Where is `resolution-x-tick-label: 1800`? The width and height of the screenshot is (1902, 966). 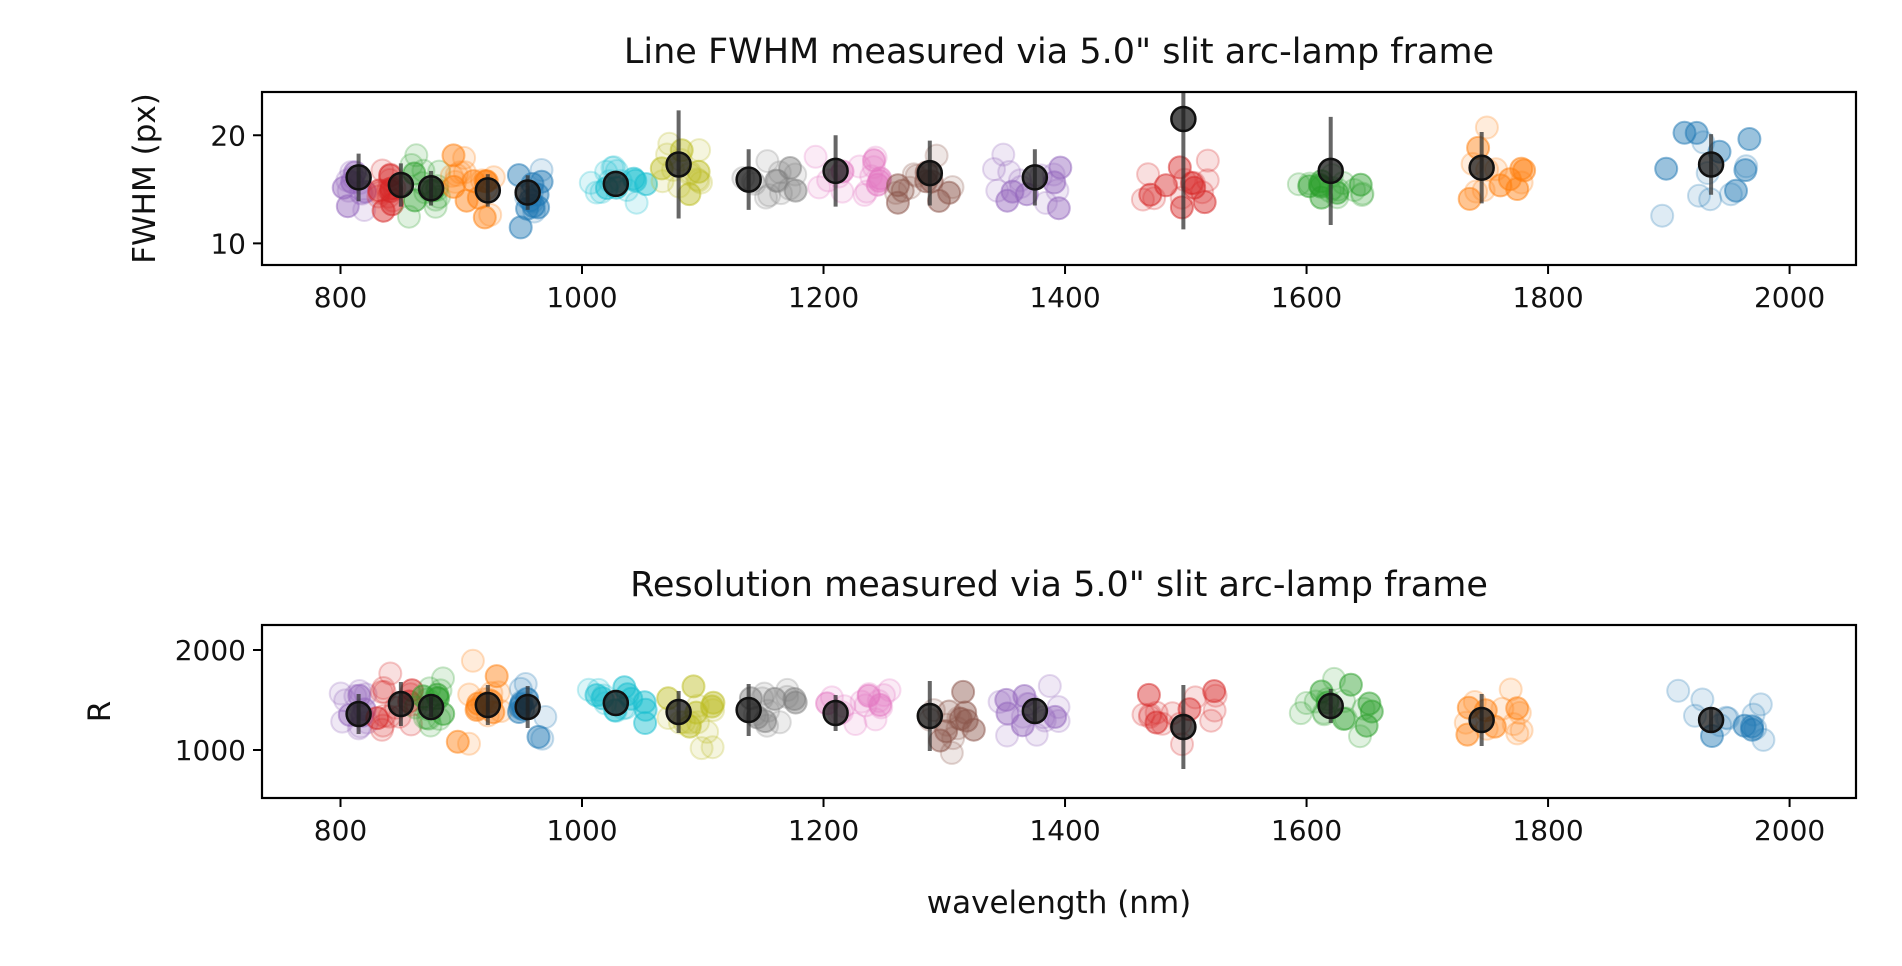 resolution-x-tick-label: 1800 is located at coordinates (1547, 830).